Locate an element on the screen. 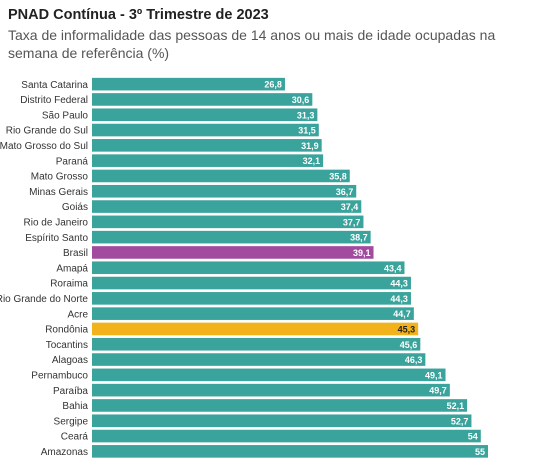  bar-rondonia is located at coordinates (255, 329).